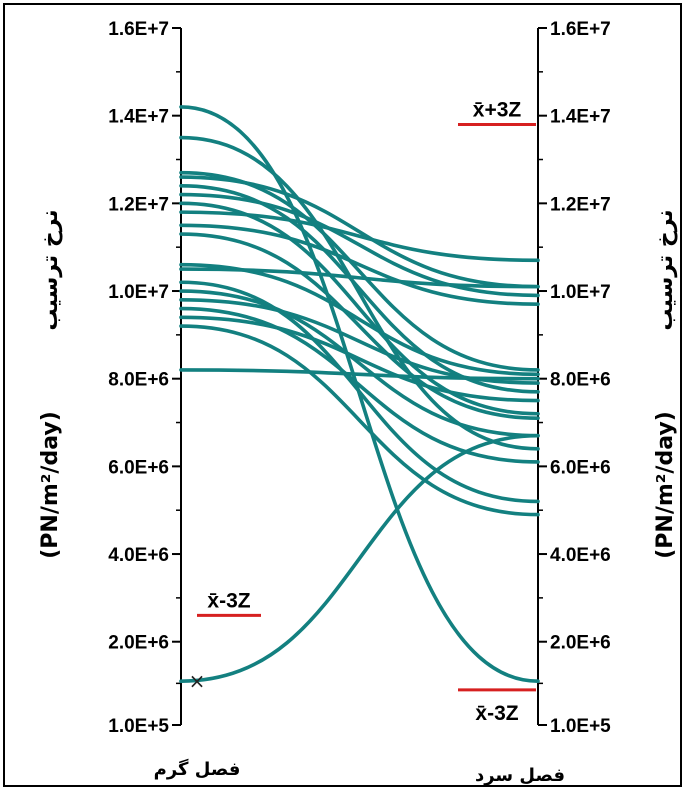 Image resolution: width=687 pixels, height=792 pixels. What do you see at coordinates (580, 117) in the screenshot?
I see `right-tick-label: 1.4E+7` at bounding box center [580, 117].